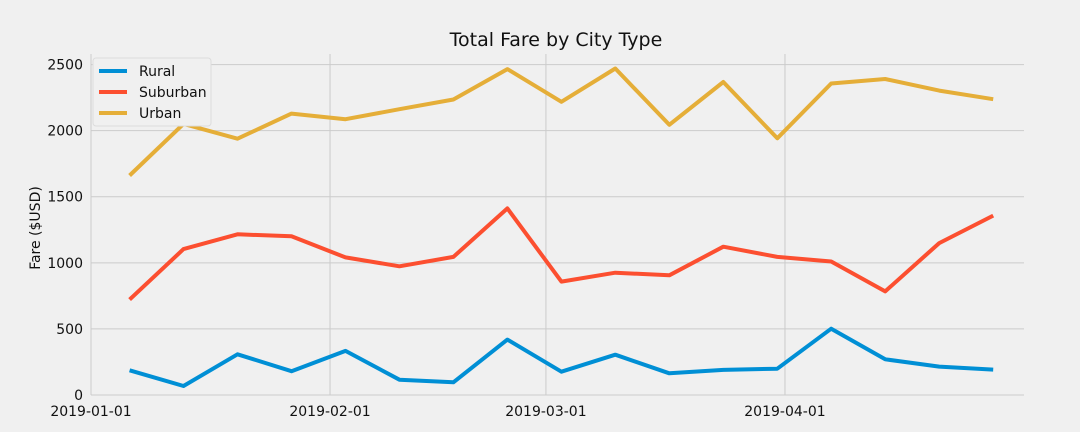 The width and height of the screenshot is (1080, 432). I want to click on legend-box, so click(152, 92).